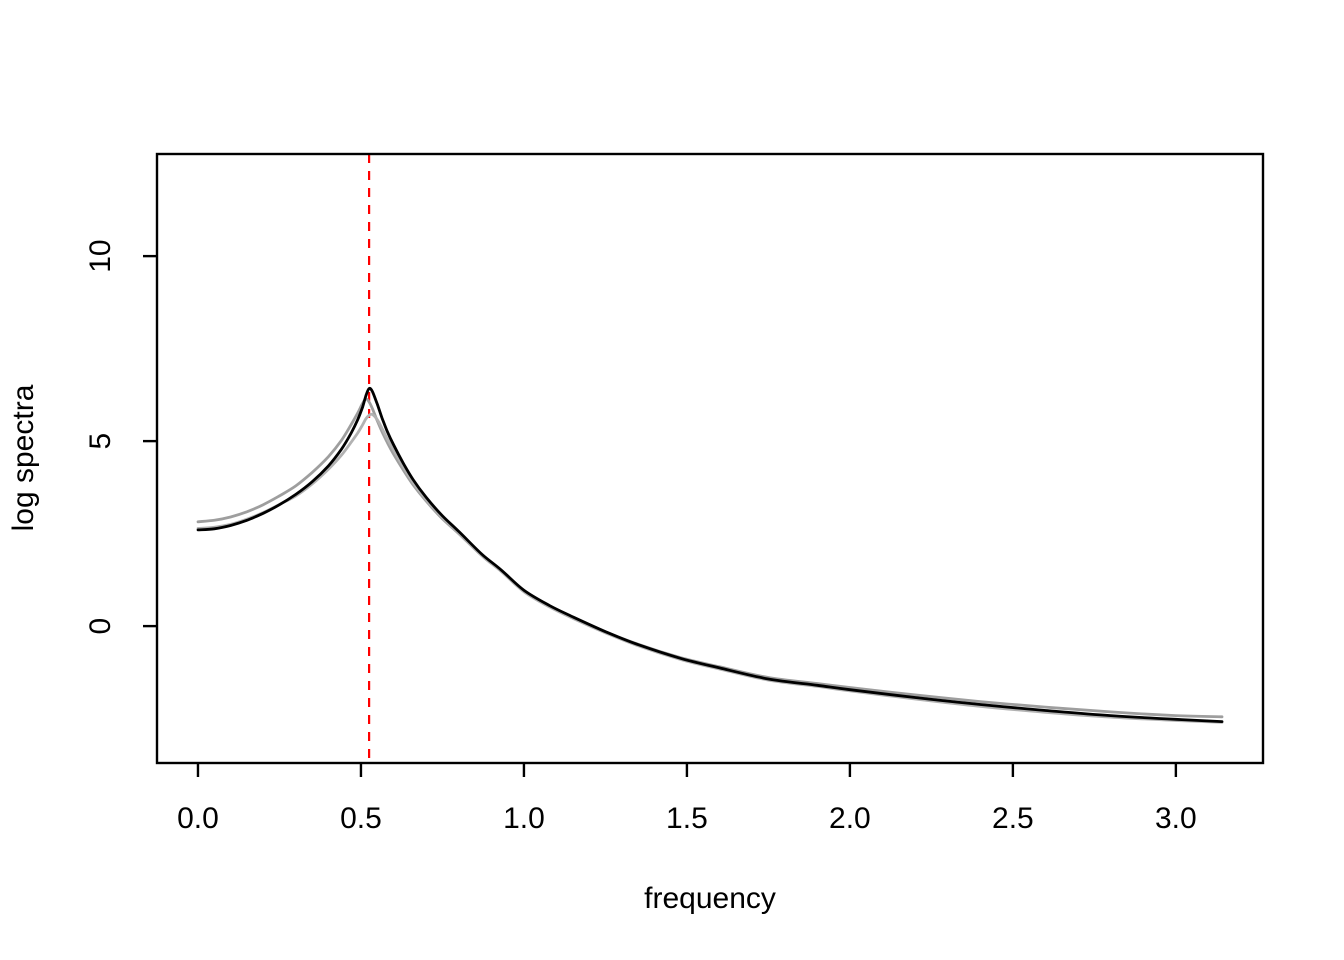  Describe the element at coordinates (1013, 818) in the screenshot. I see `x-tick-label: 2.5` at that location.